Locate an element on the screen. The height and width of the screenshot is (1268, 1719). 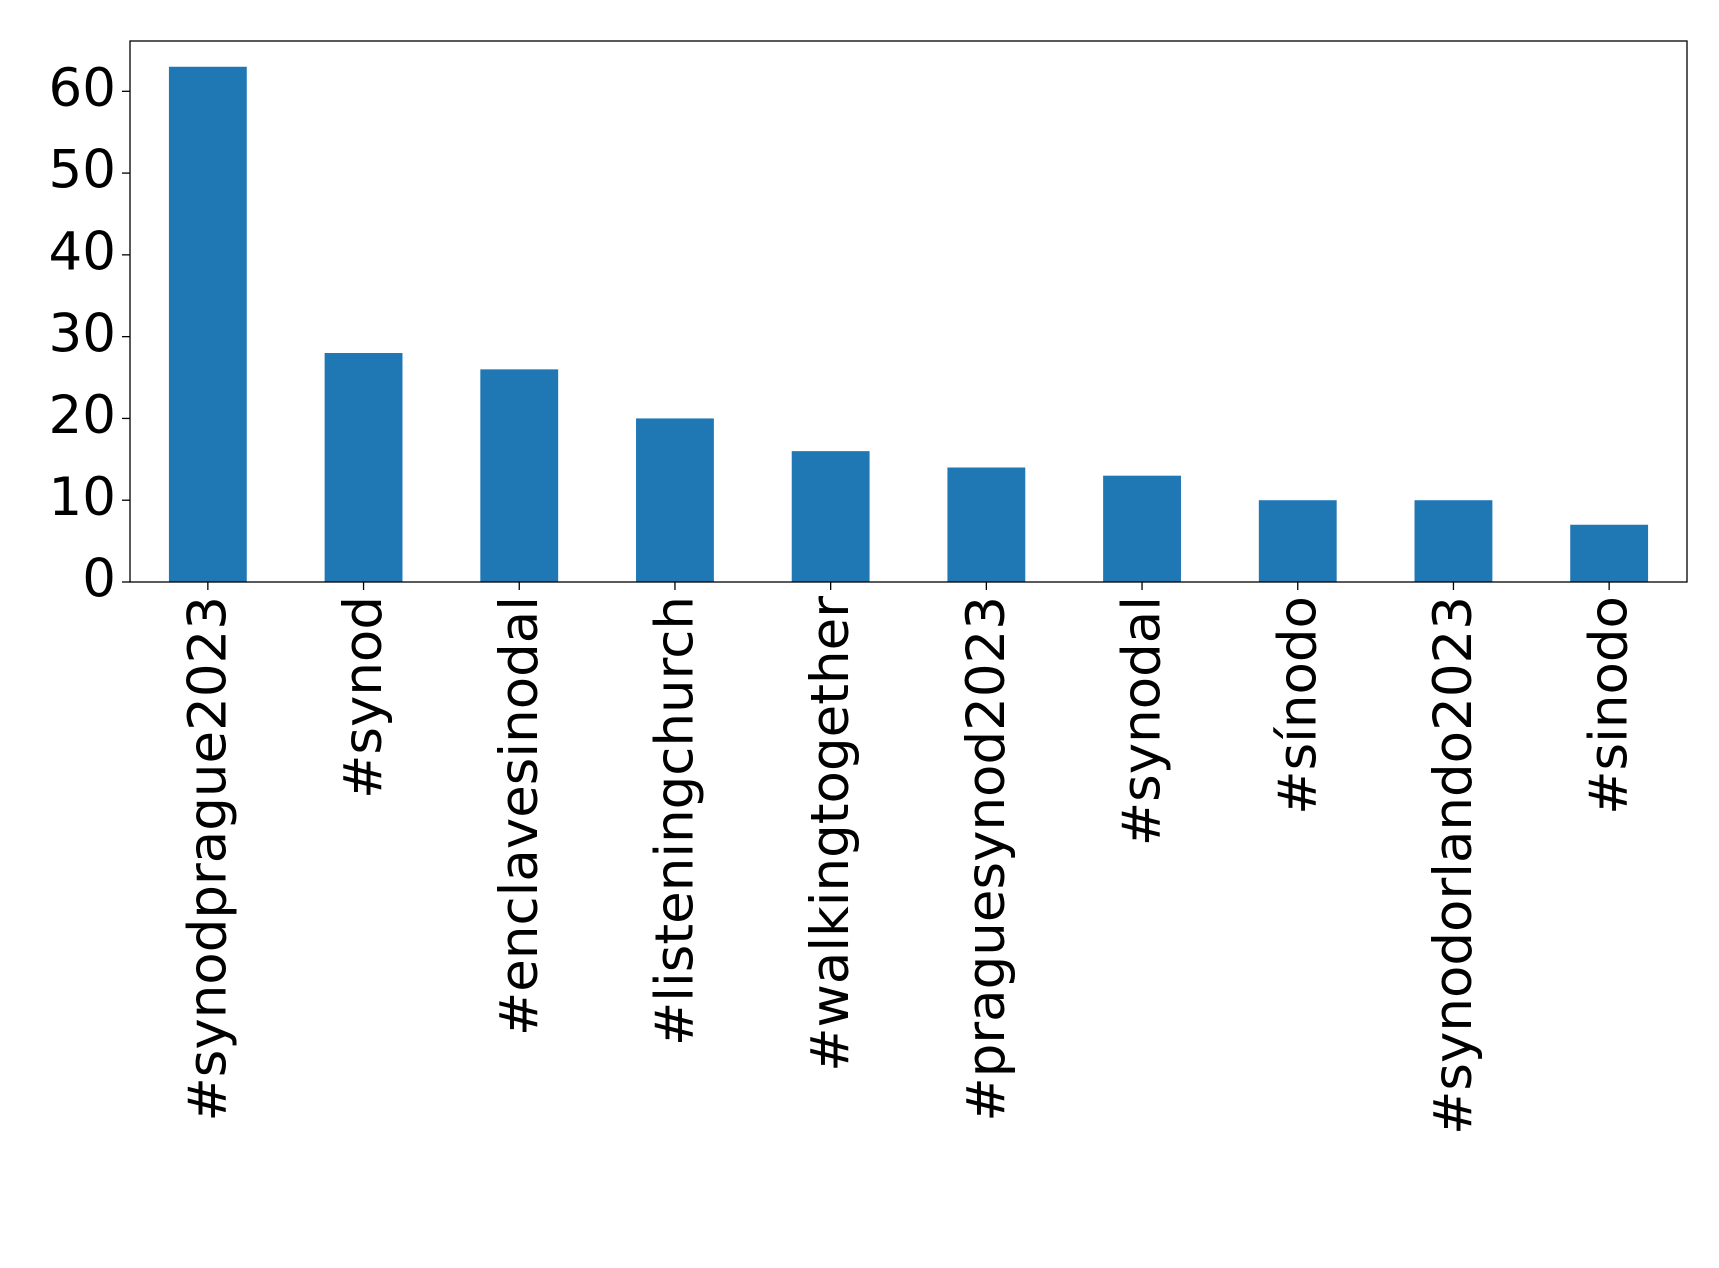
y-tick-label: 60 is located at coordinates (82, 88).